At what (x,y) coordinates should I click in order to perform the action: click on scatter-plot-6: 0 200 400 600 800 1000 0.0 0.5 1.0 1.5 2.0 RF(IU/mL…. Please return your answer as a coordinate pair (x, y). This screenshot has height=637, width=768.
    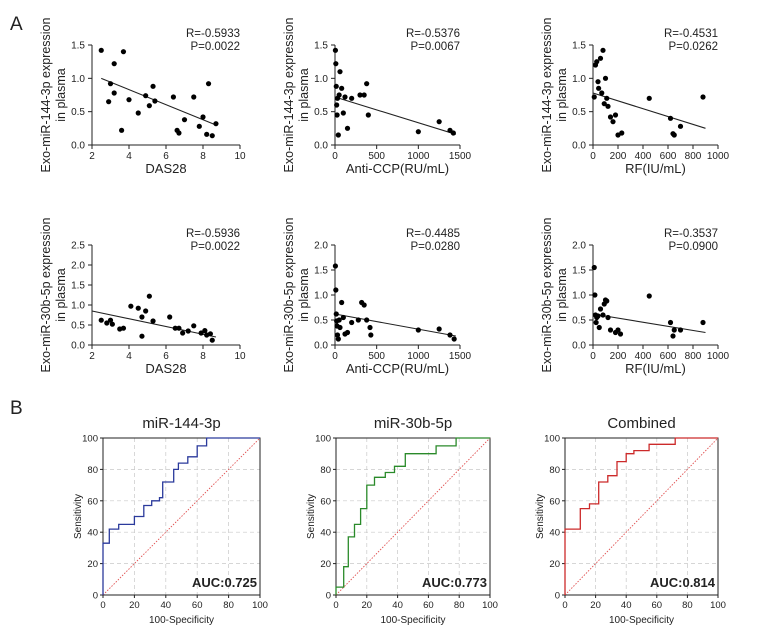
    Looking at the image, I should click on (635, 296).